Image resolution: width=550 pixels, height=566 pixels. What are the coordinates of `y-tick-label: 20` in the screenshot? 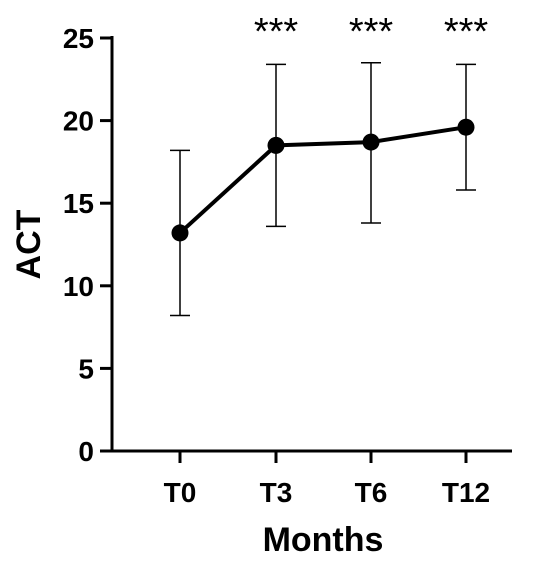 It's located at (78, 121).